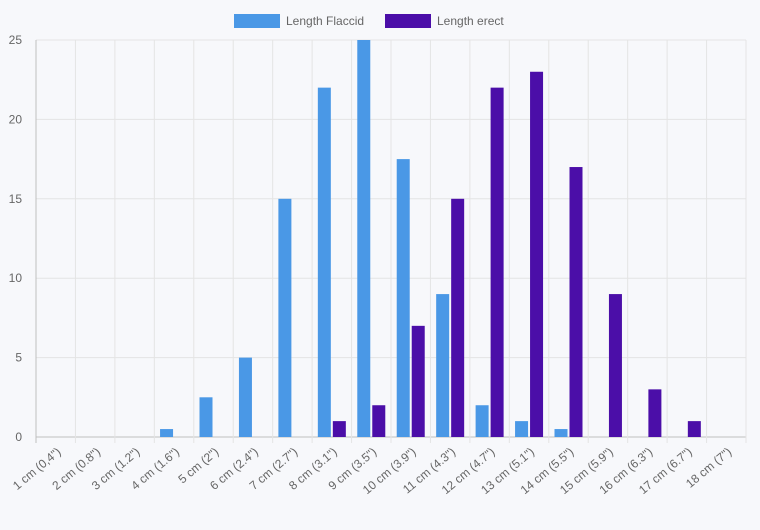  I want to click on legend-label-flaccid: Length Flaccid, so click(325, 21).